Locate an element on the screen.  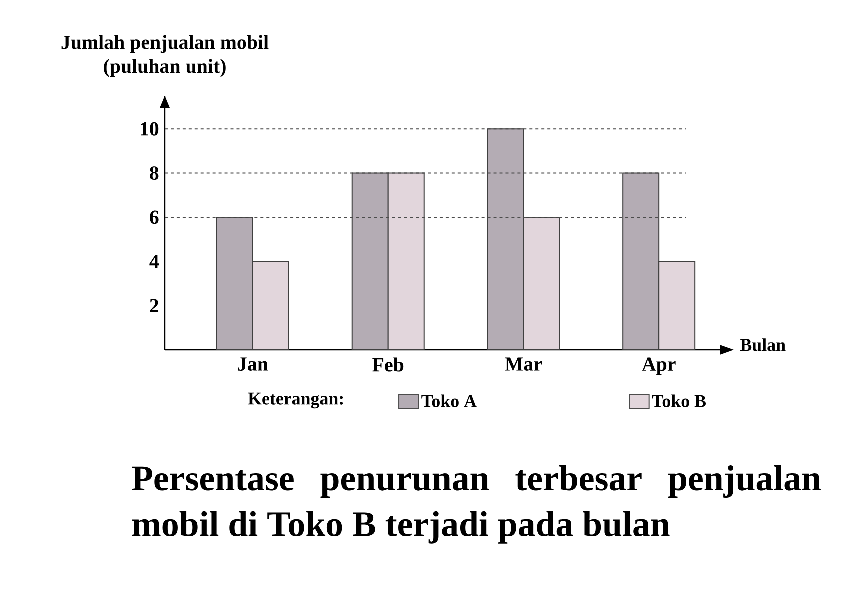
legend-title: Keterangan: is located at coordinates (296, 400).